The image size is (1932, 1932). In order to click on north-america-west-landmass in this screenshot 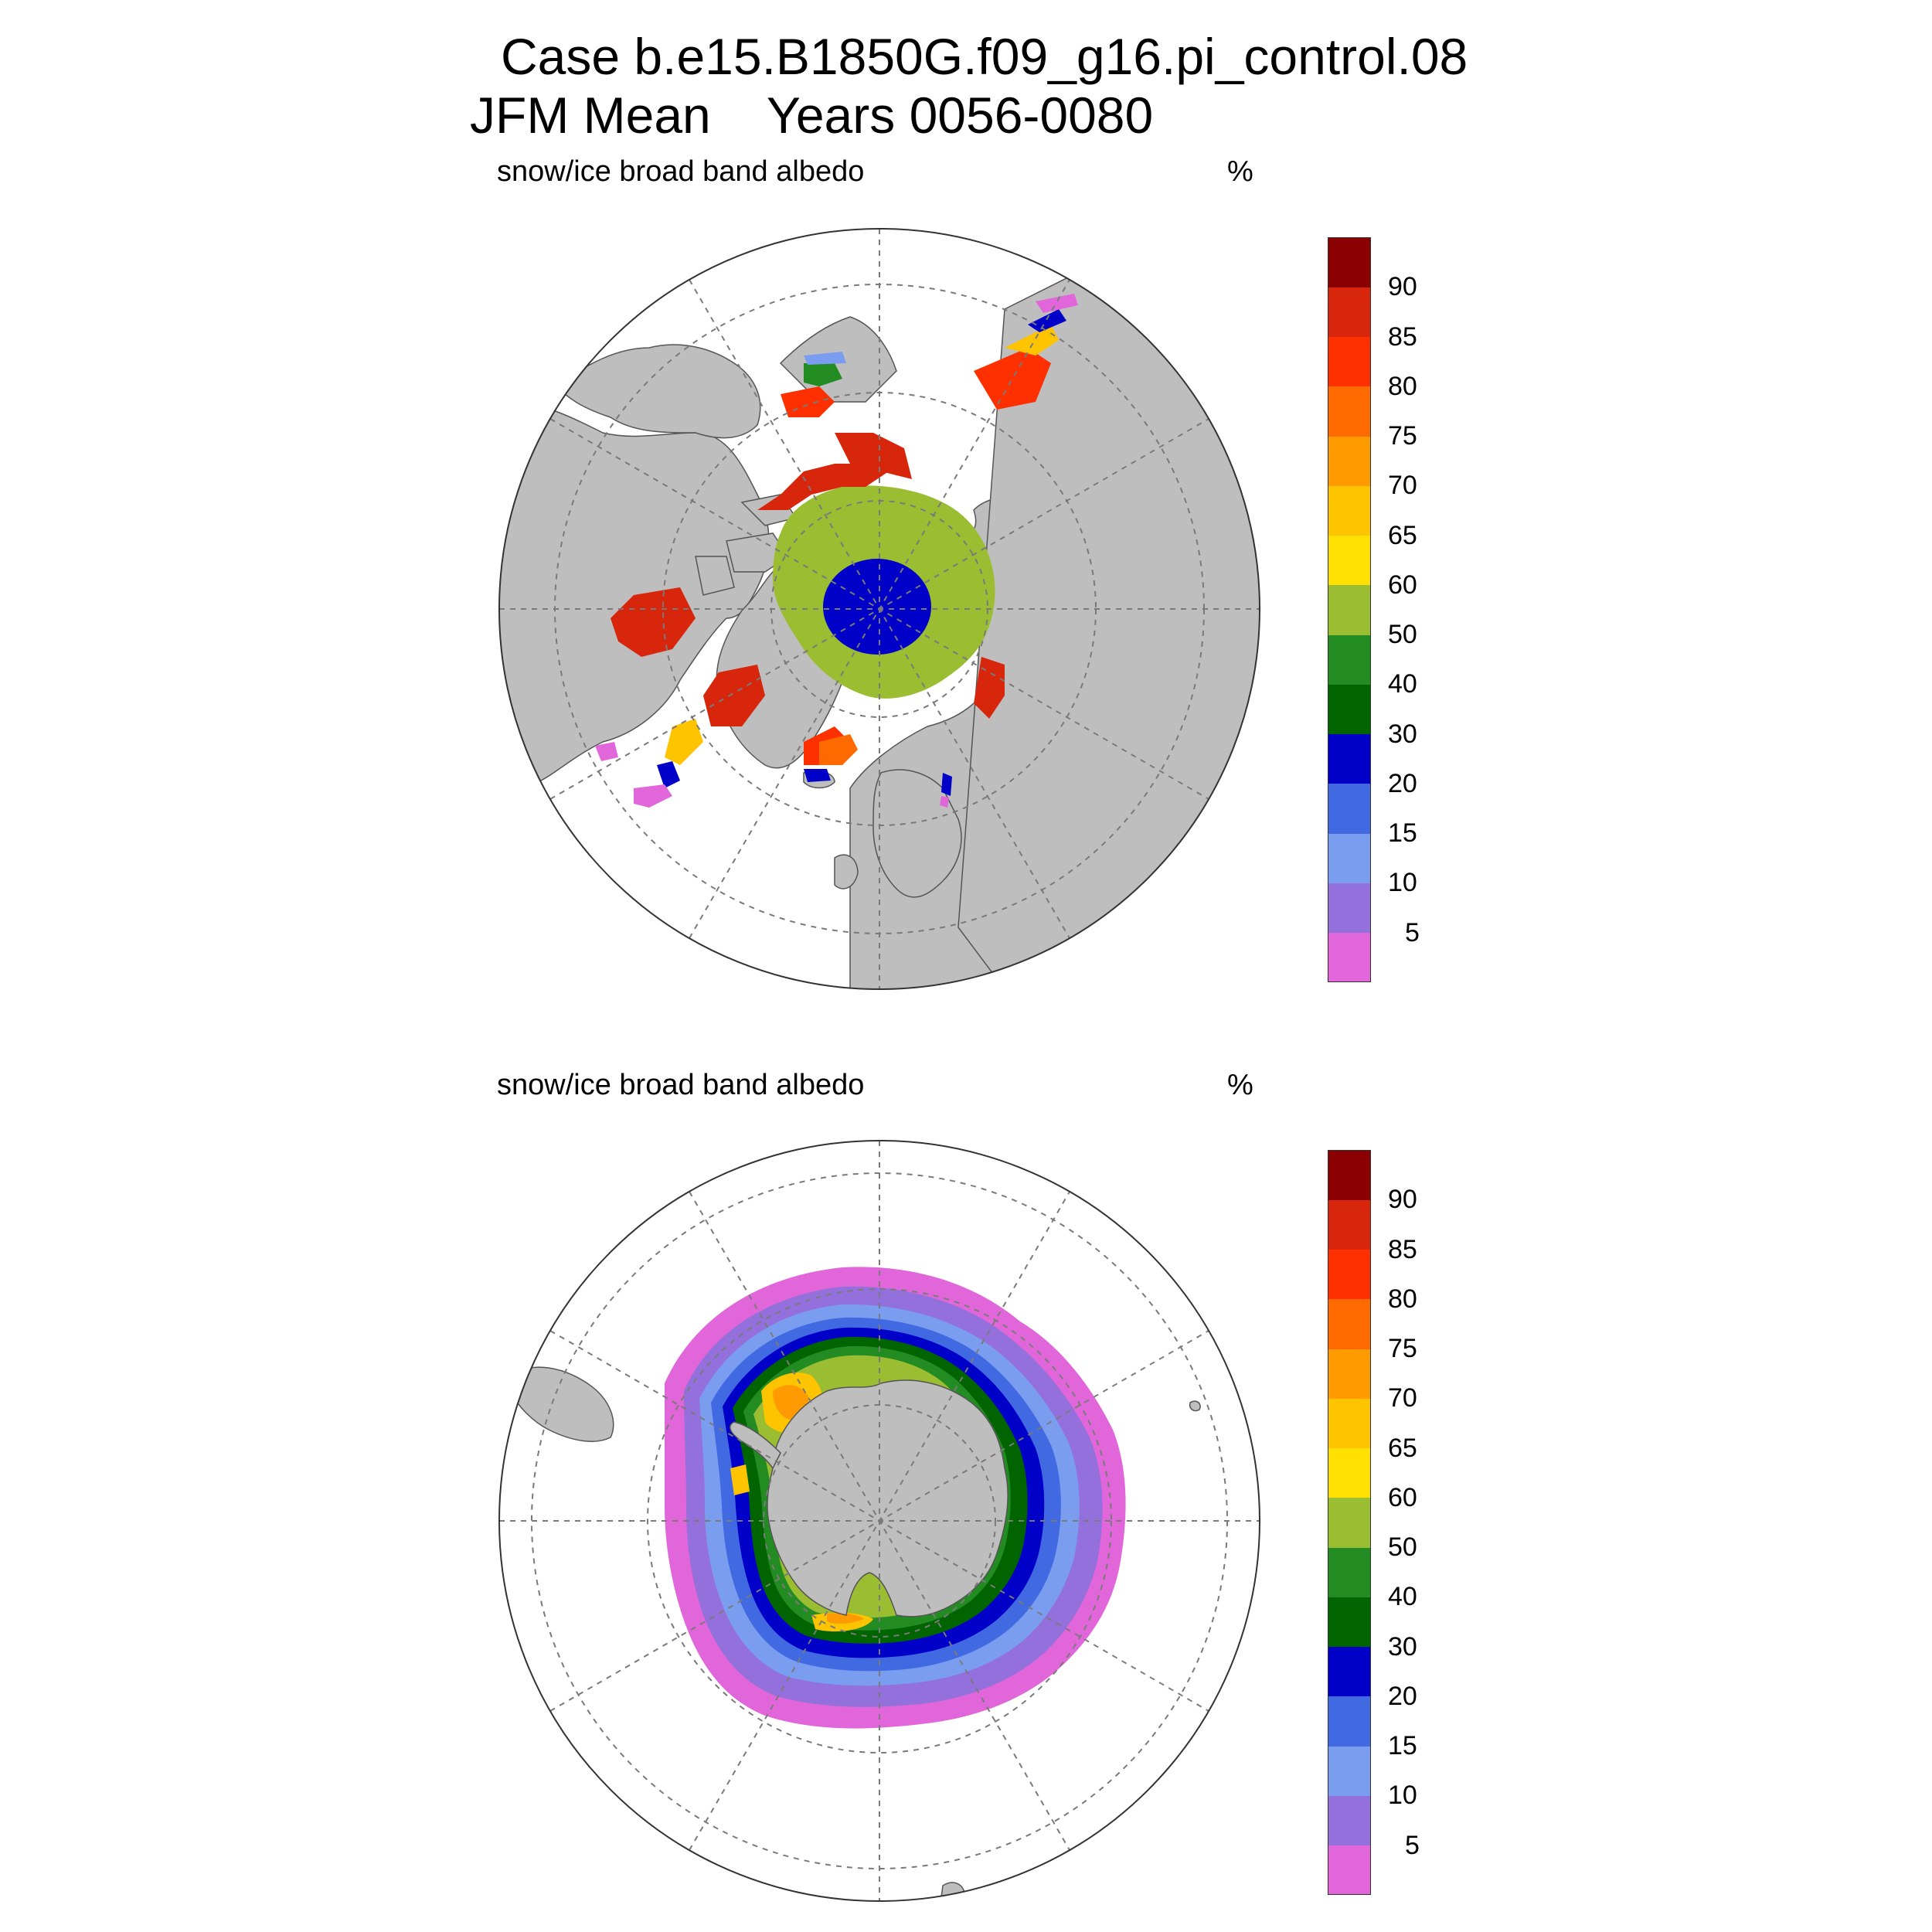, I will do `click(528, 355)`.